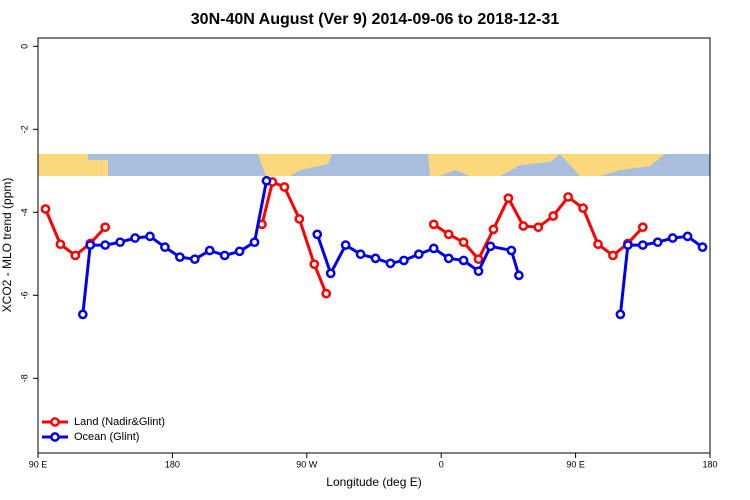 The image size is (750, 500). Describe the element at coordinates (24, 46) in the screenshot. I see `y-tick-label: 0` at that location.